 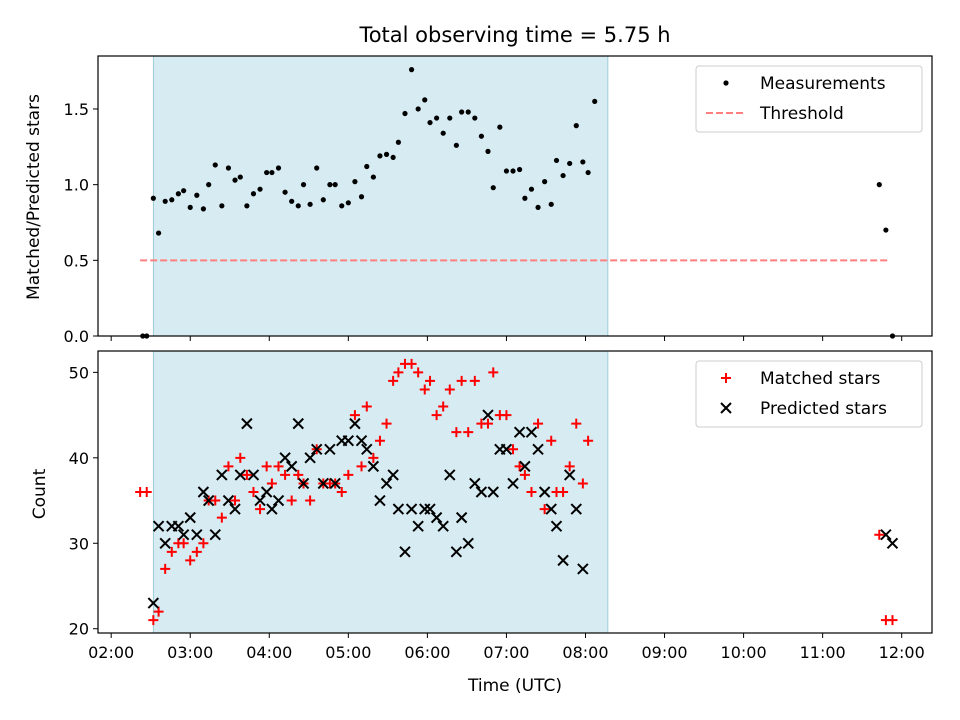 What do you see at coordinates (820, 379) in the screenshot?
I see `legend-label: Matched stars` at bounding box center [820, 379].